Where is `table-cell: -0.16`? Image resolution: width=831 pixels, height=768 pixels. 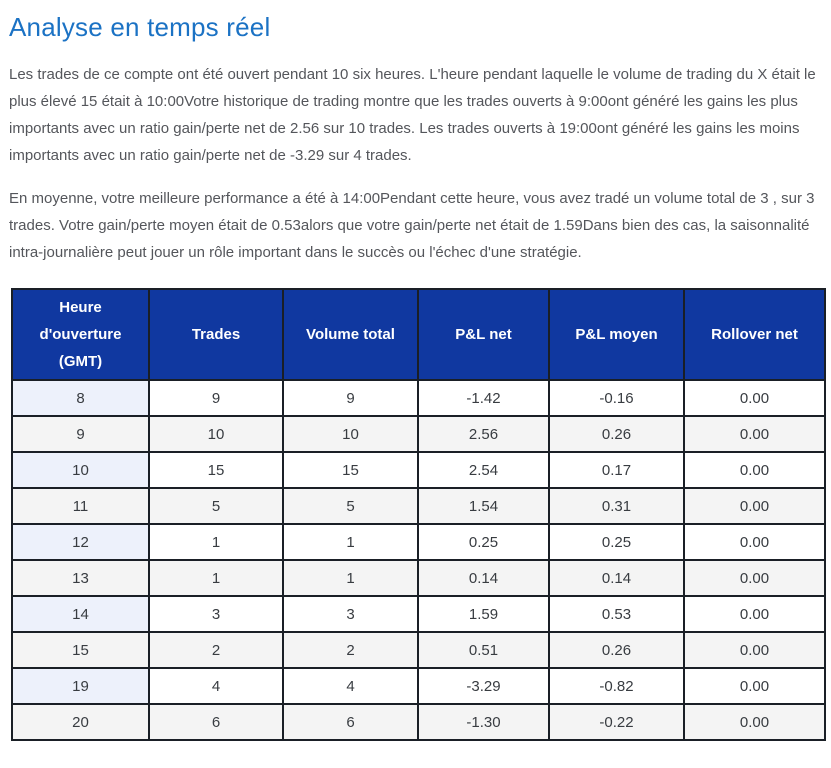
table-cell: -0.16 is located at coordinates (616, 398).